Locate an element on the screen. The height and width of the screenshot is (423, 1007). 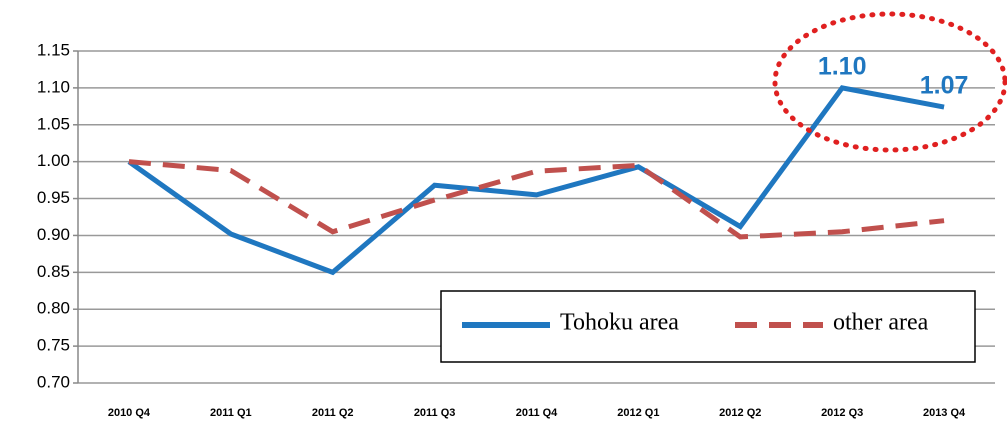
value-label: 1.10 is located at coordinates (842, 66).